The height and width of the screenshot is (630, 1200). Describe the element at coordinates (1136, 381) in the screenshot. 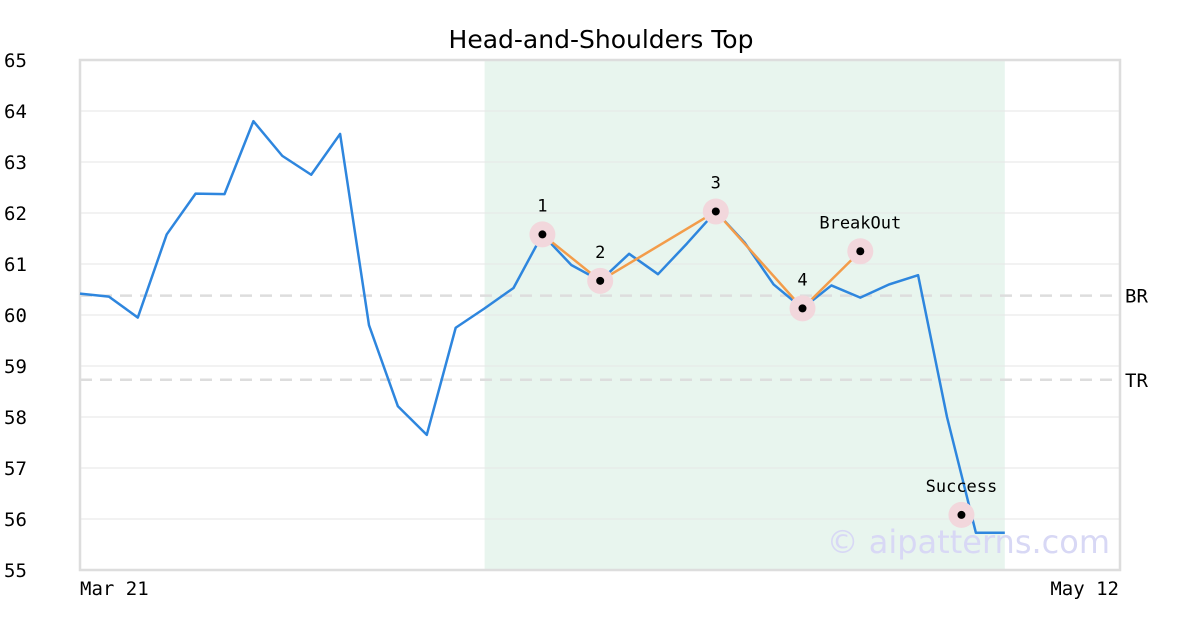

I see `level-label-tr: TR` at that location.